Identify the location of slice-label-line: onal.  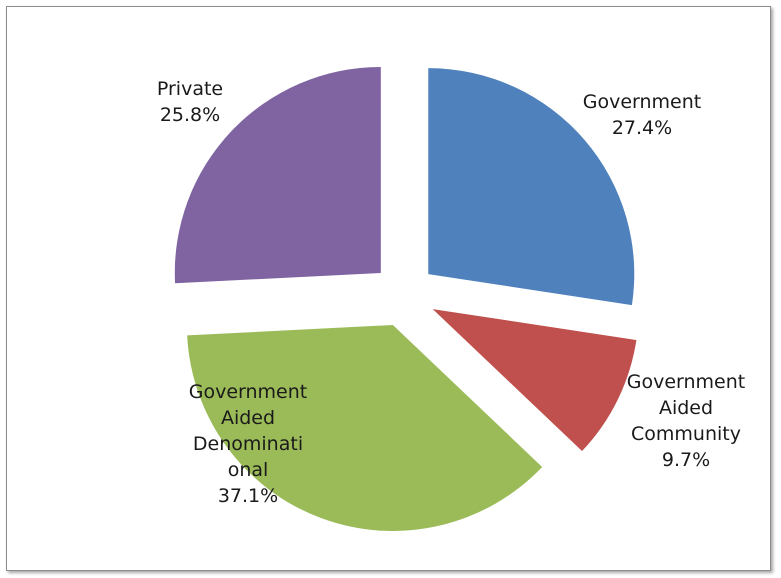
(248, 470).